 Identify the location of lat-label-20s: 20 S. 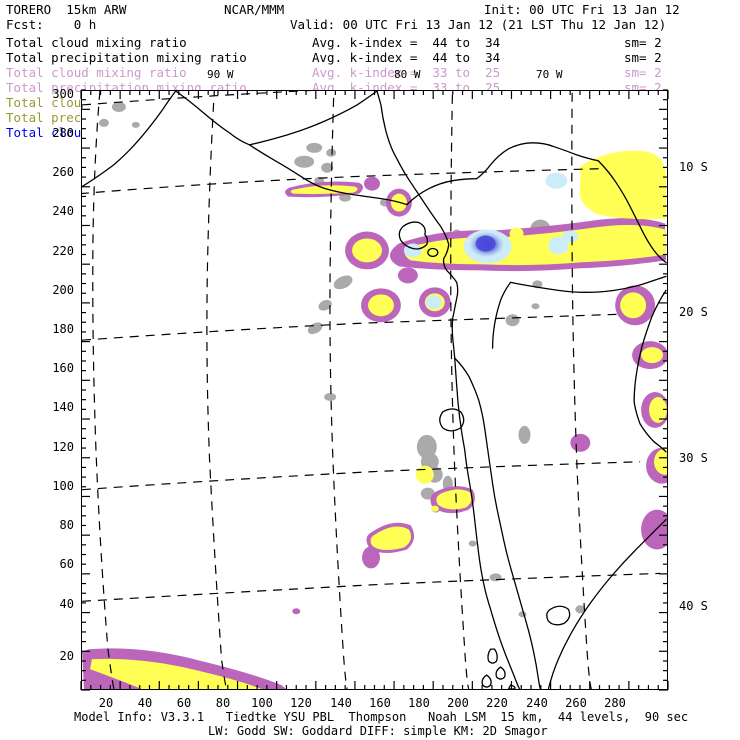
(693, 312).